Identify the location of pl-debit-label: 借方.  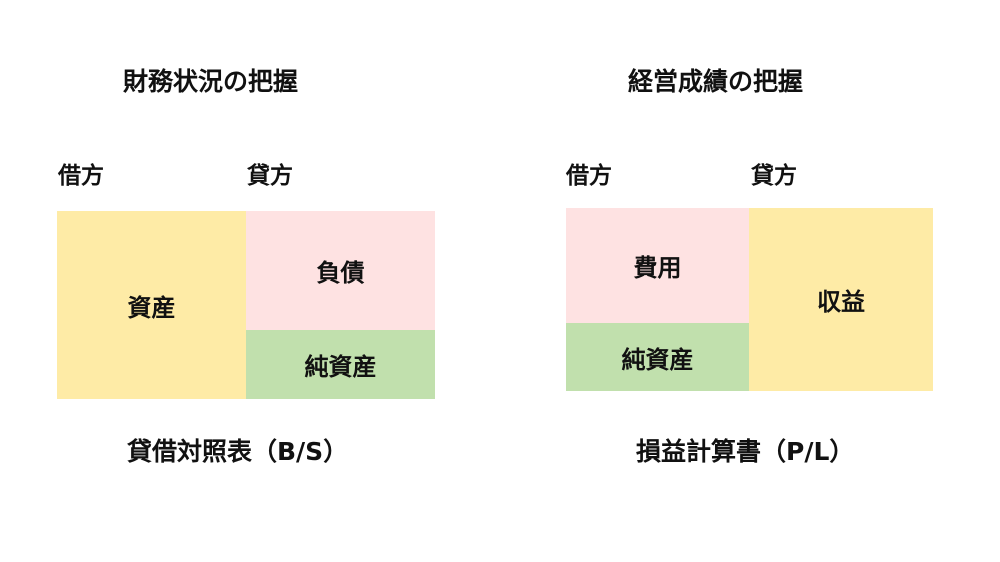
(589, 176).